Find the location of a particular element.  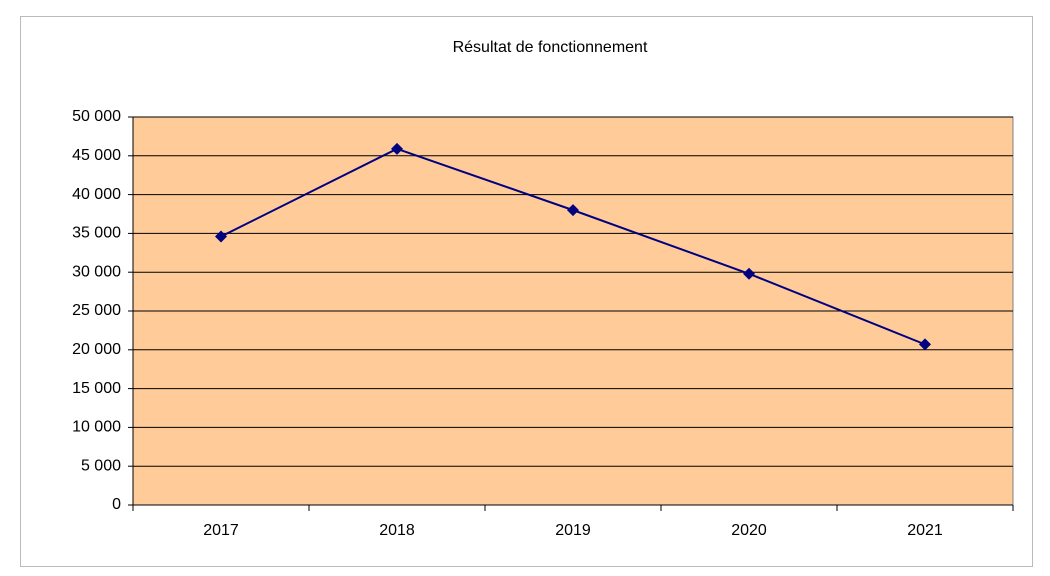

y-tick-label: 40 000 is located at coordinates (96, 194).